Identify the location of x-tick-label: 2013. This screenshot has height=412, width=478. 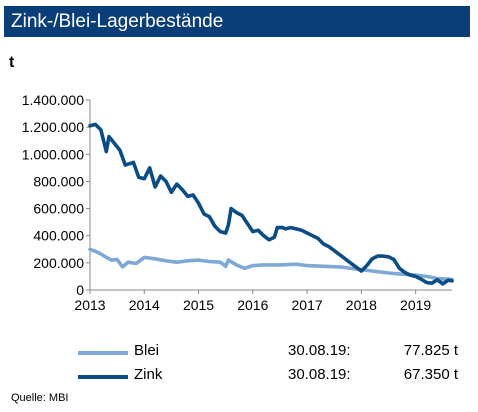
(89, 305).